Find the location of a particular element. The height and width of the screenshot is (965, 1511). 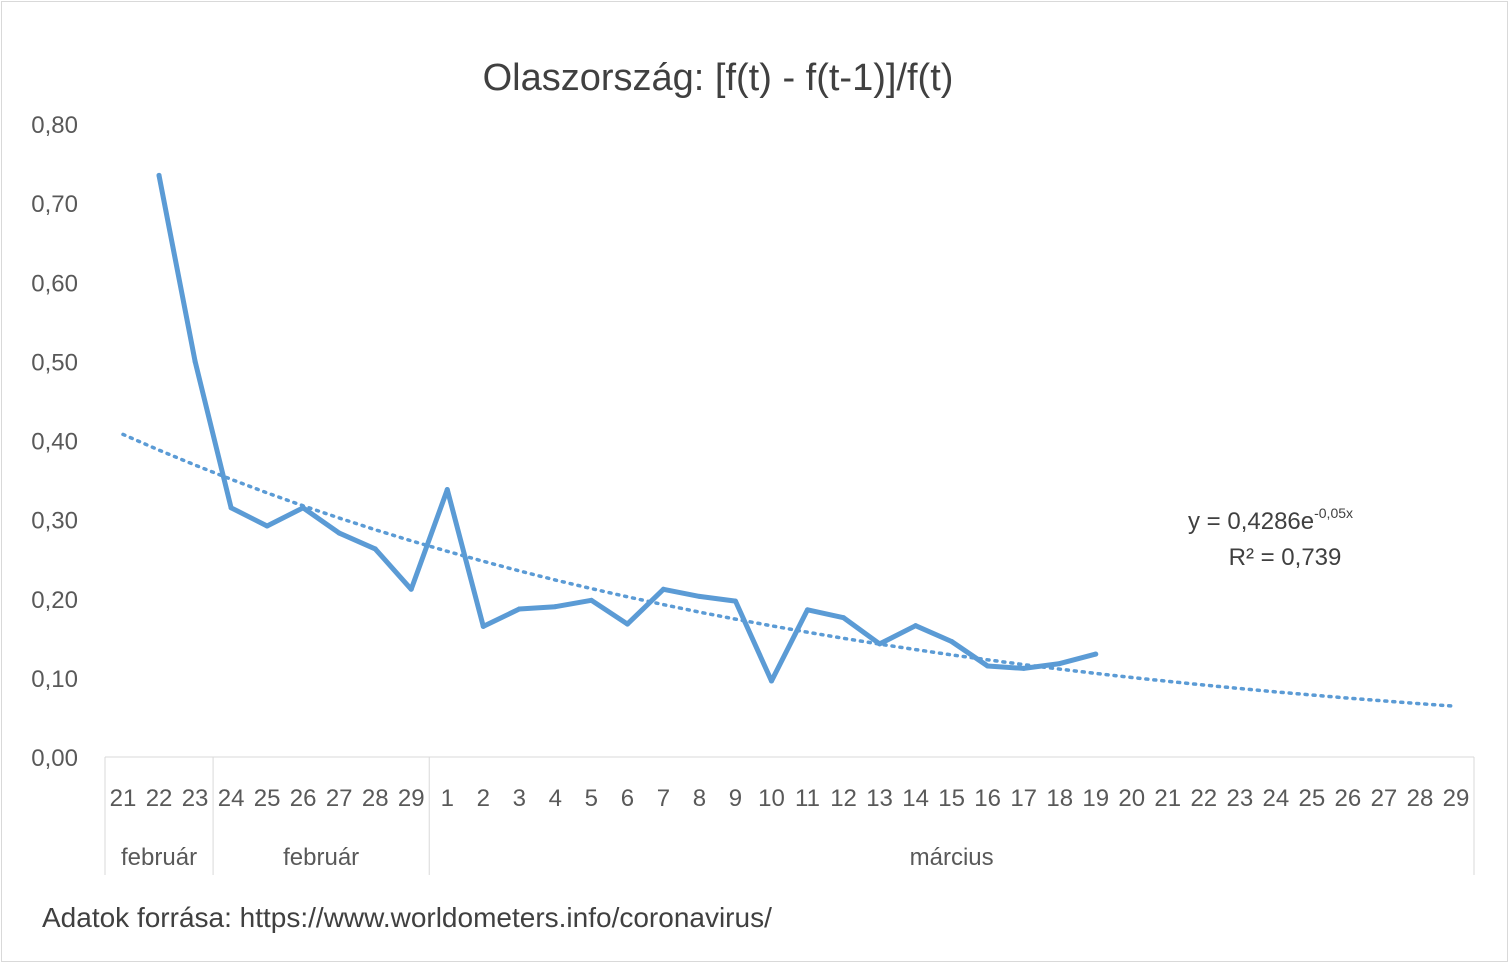

x-tick-label: 16 is located at coordinates (987, 798).